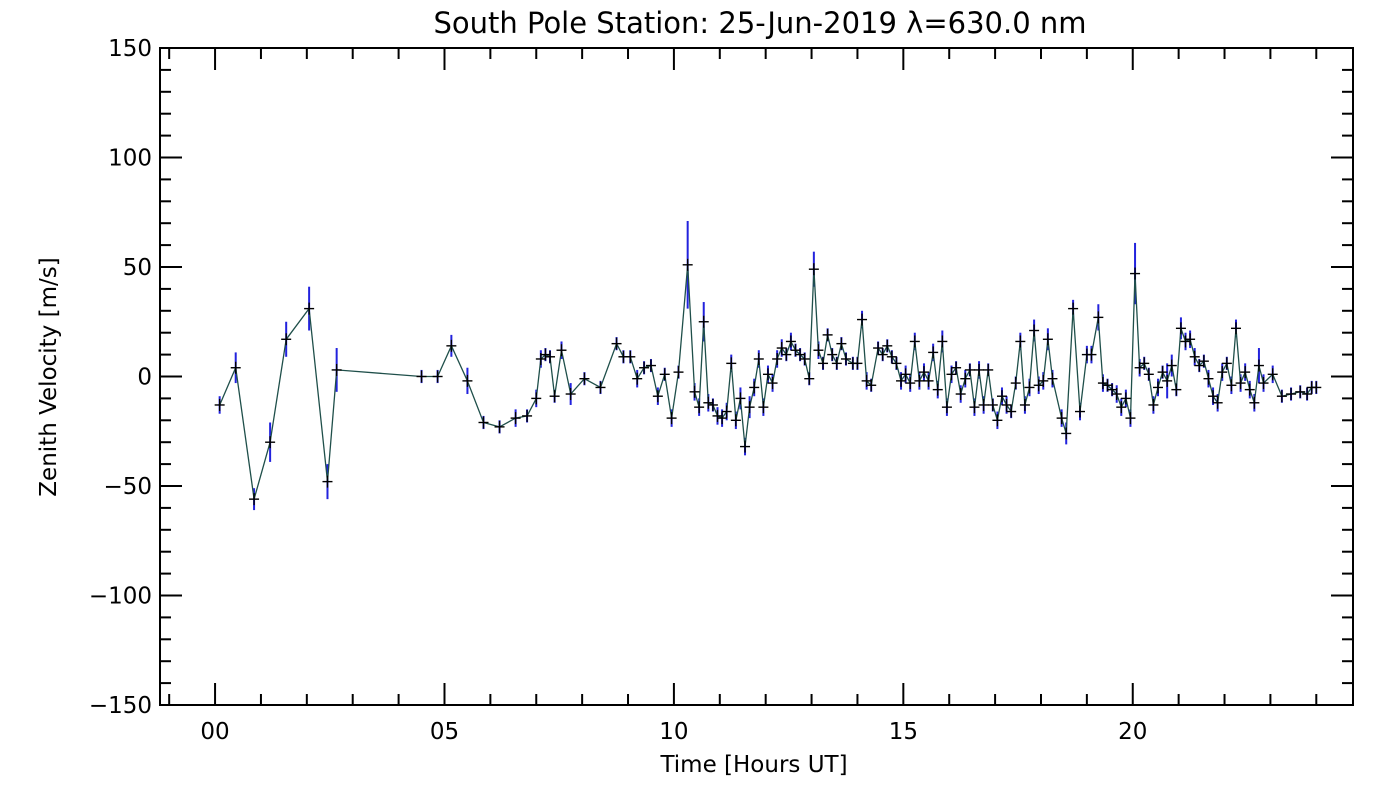 This screenshot has width=1400, height=800. Describe the element at coordinates (49, 376) in the screenshot. I see `y-axis-label: Zenith Velocity [m/s]` at that location.